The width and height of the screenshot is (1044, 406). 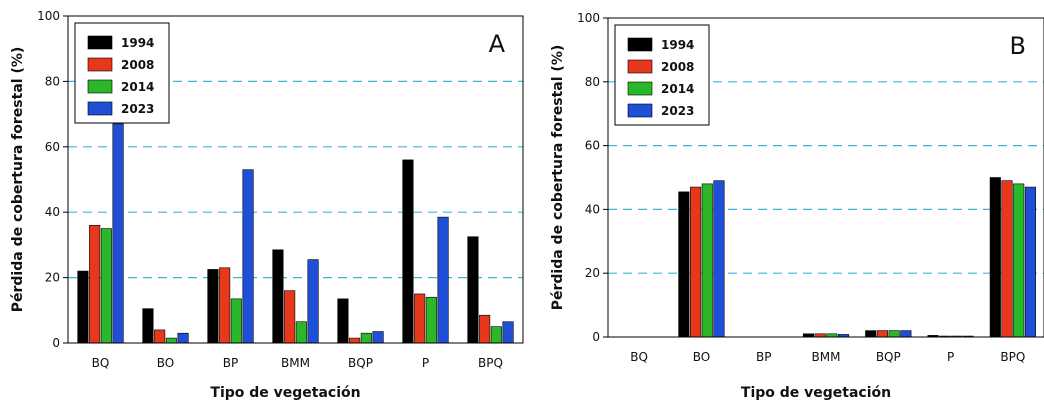 What do you see at coordinates (443, 280) in the screenshot?
I see `bar-2023-p` at bounding box center [443, 280].